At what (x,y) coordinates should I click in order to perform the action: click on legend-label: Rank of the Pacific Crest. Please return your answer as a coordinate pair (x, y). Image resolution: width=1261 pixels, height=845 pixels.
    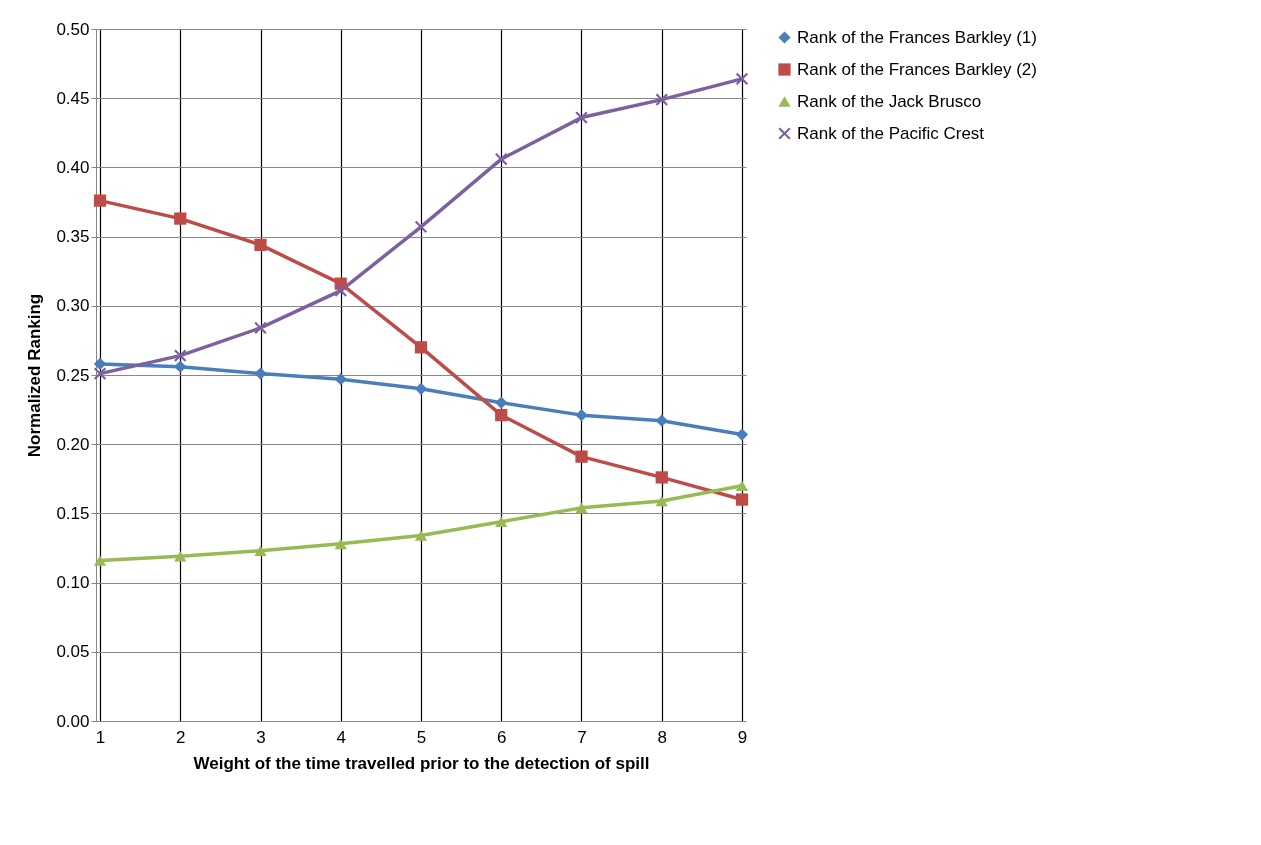
    Looking at the image, I should click on (891, 133).